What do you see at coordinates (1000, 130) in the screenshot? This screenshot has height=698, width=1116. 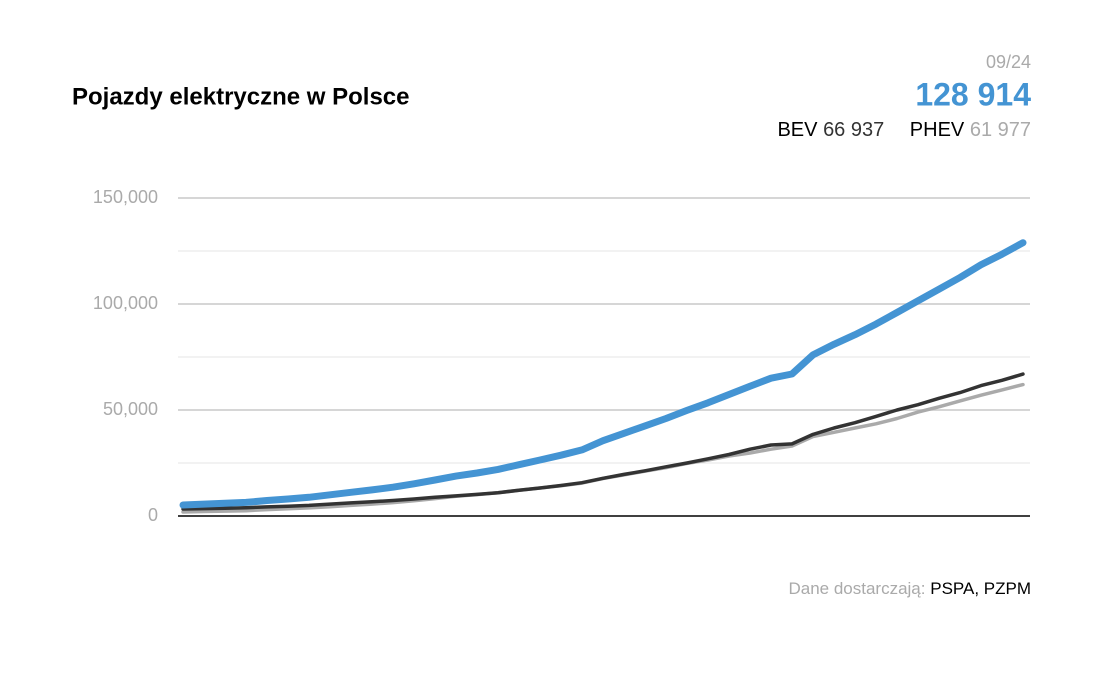 I see `phev-value: 61 977` at bounding box center [1000, 130].